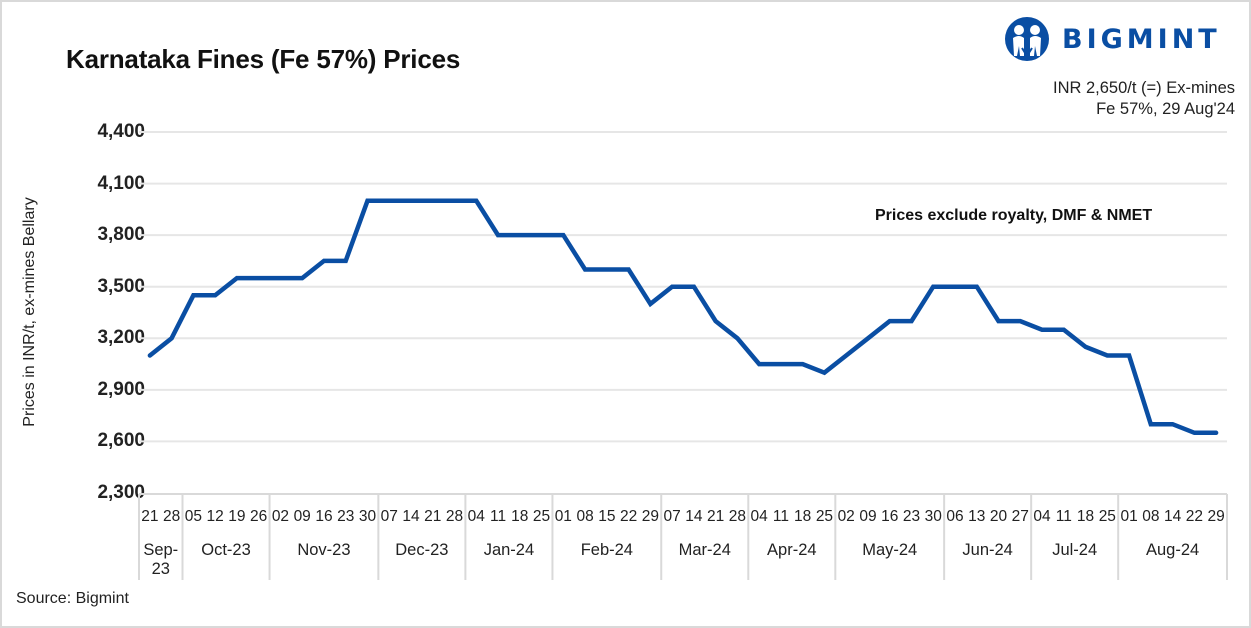 The height and width of the screenshot is (628, 1251). Describe the element at coordinates (1020, 516) in the screenshot. I see `x-tick-day-label: 27` at that location.